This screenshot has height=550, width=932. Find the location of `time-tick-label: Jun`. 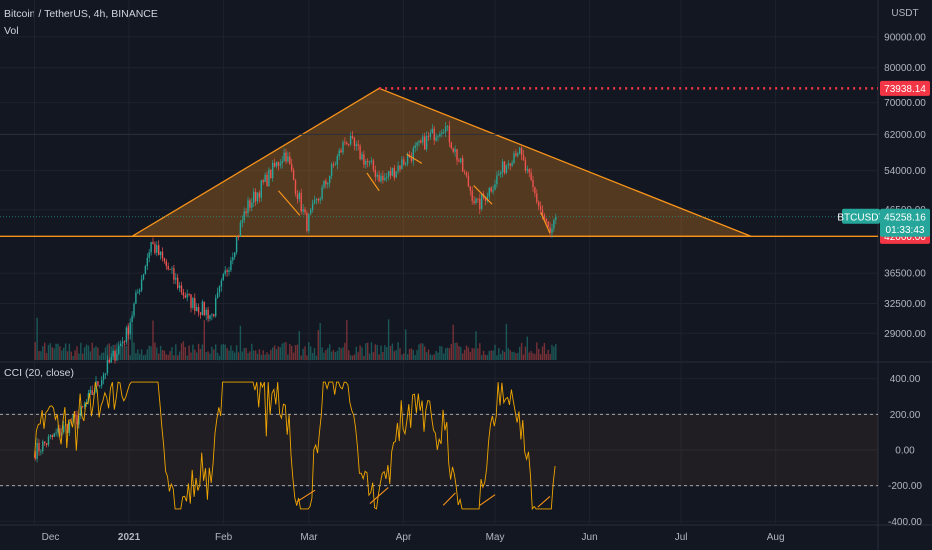

time-tick-label: Jun is located at coordinates (590, 537).